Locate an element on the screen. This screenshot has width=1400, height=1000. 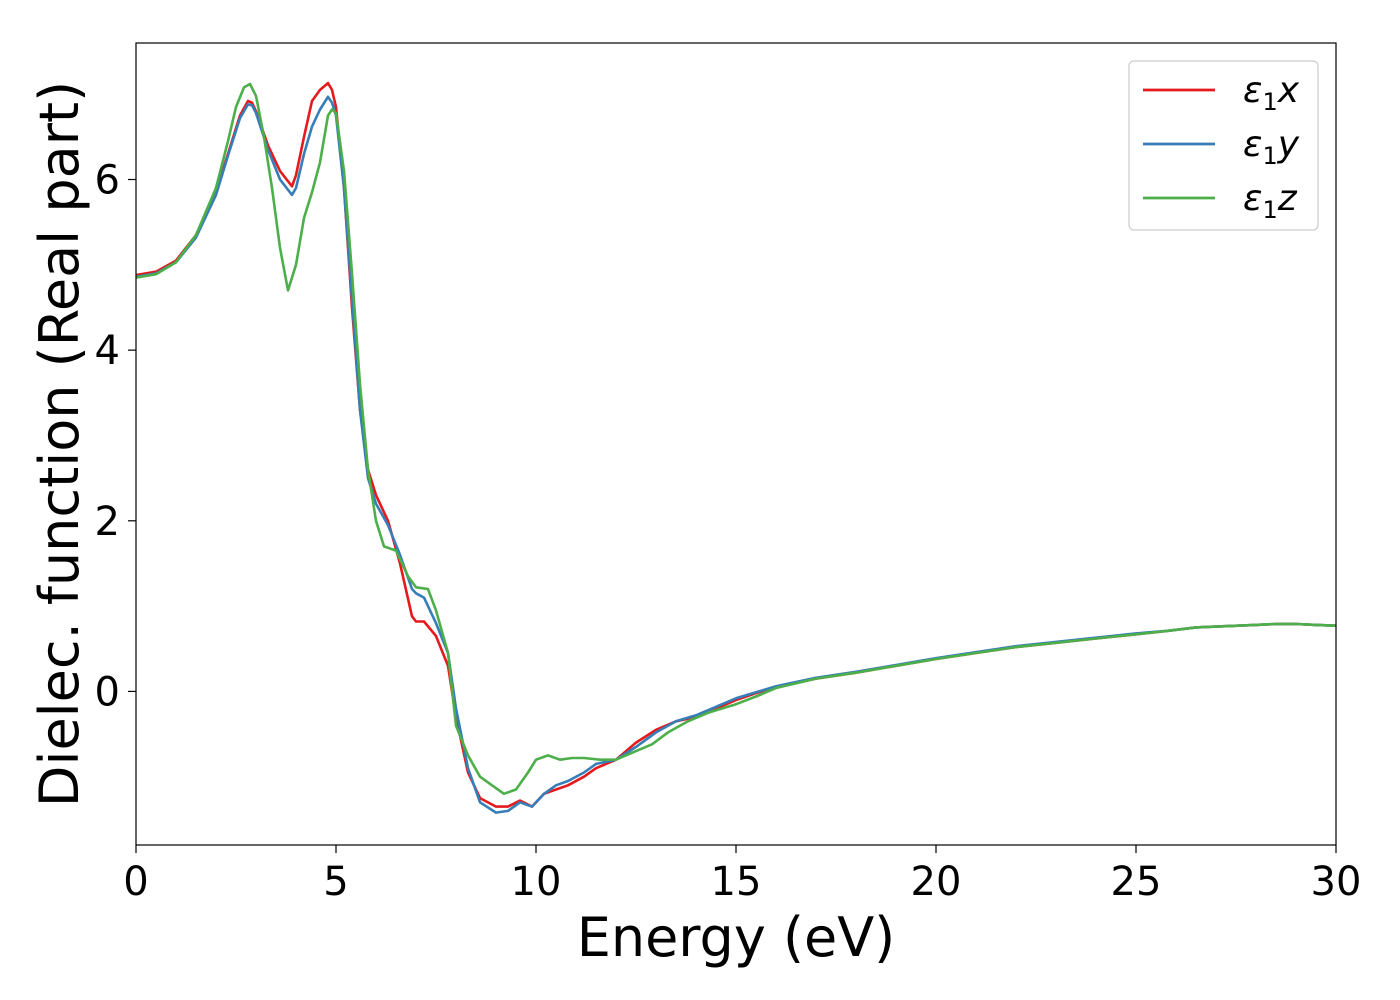
x-axis: 0 5 10 15 20 25 30 is located at coordinates (742, 875).